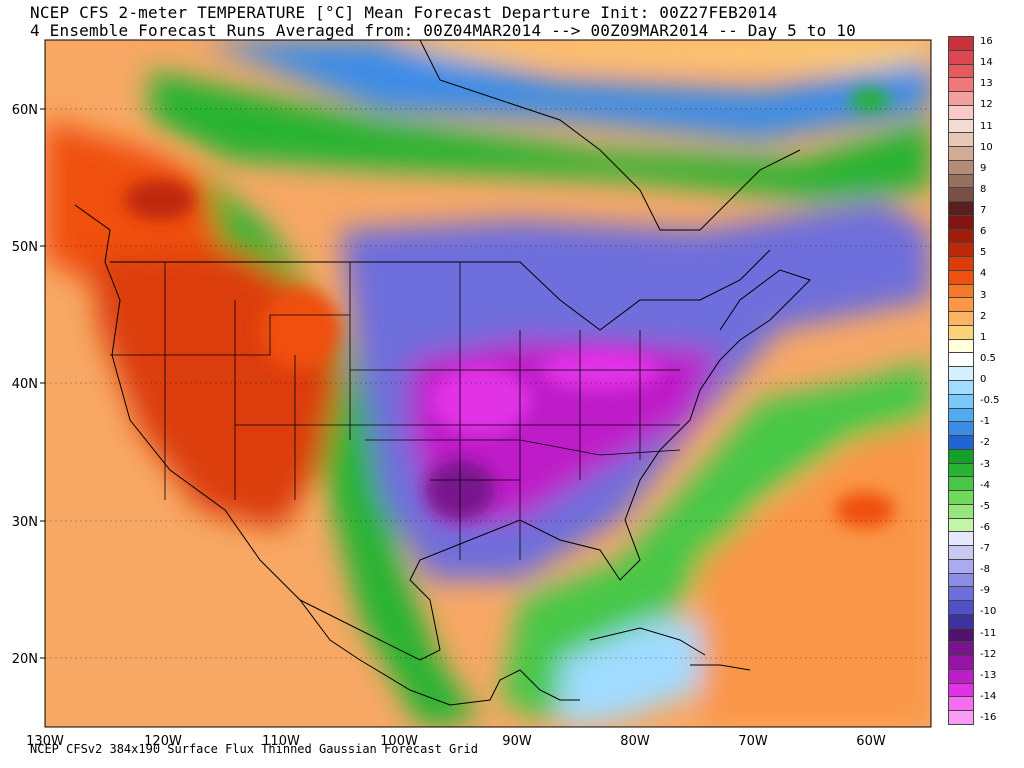 The width and height of the screenshot is (1024, 768). I want to click on colorbar-label: -13, so click(988, 675).